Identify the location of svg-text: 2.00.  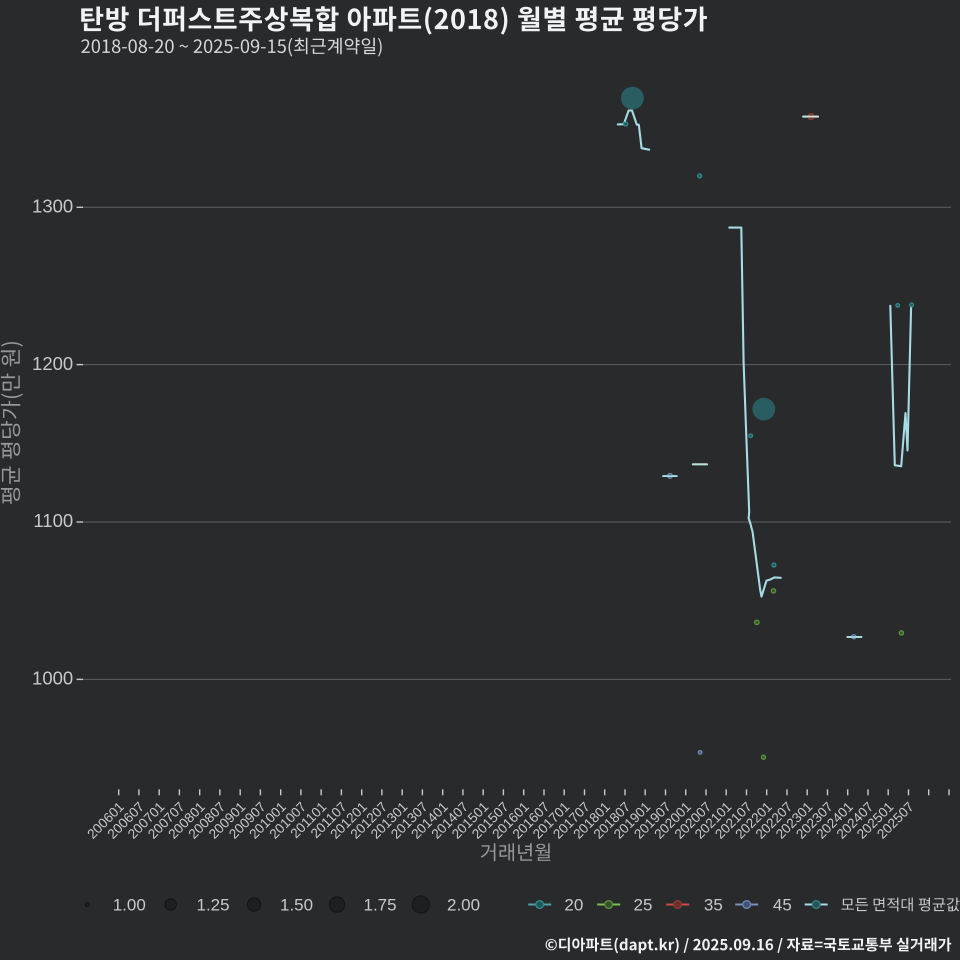
(463, 905).